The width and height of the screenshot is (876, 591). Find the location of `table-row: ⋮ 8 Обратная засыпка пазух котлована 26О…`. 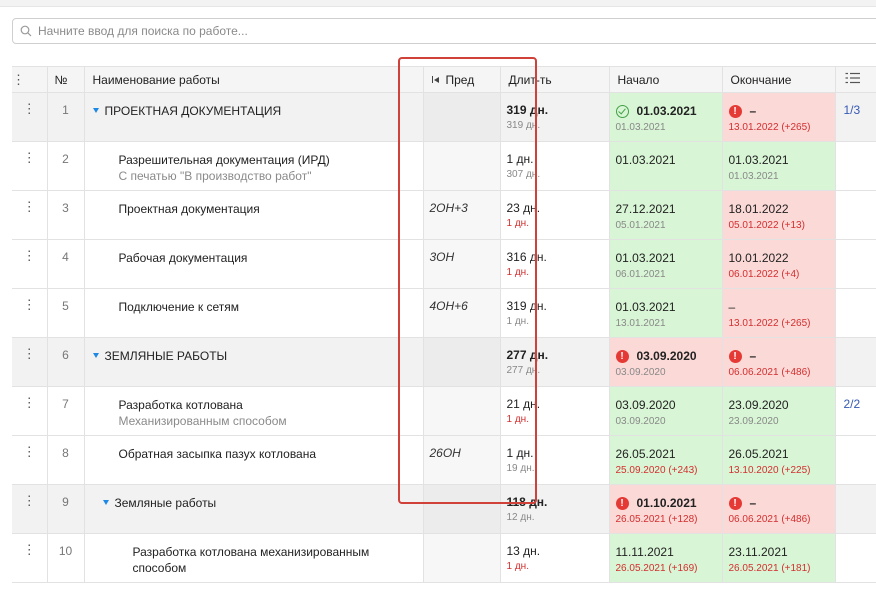

table-row: ⋮ 8 Обратная засыпка пазух котлована 26О… is located at coordinates (444, 460).